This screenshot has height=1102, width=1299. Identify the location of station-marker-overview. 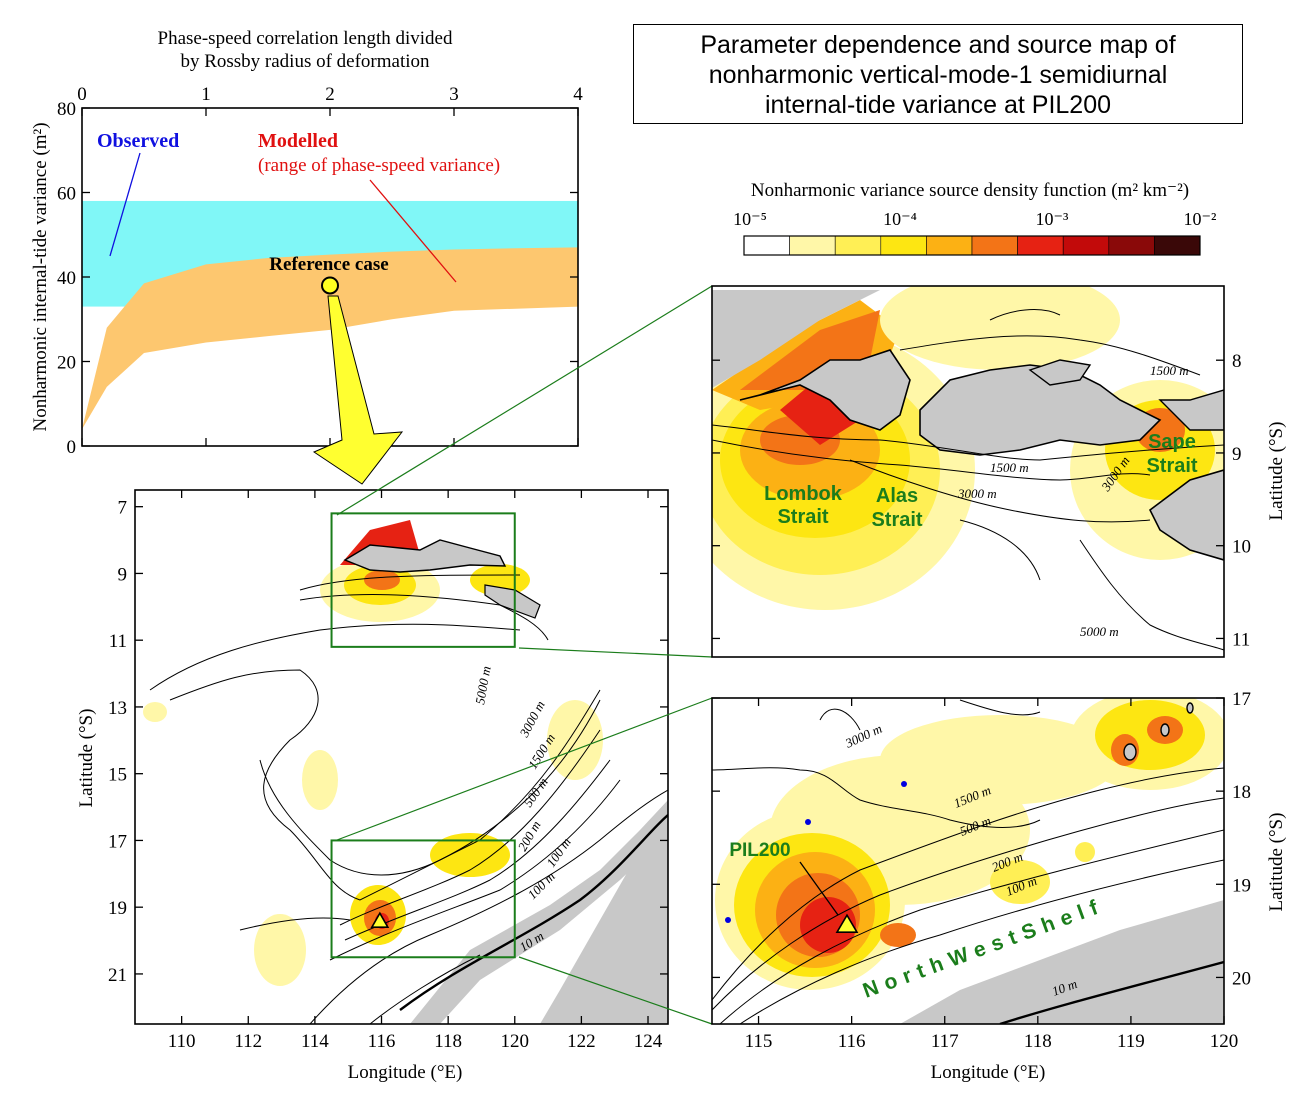
(380, 920).